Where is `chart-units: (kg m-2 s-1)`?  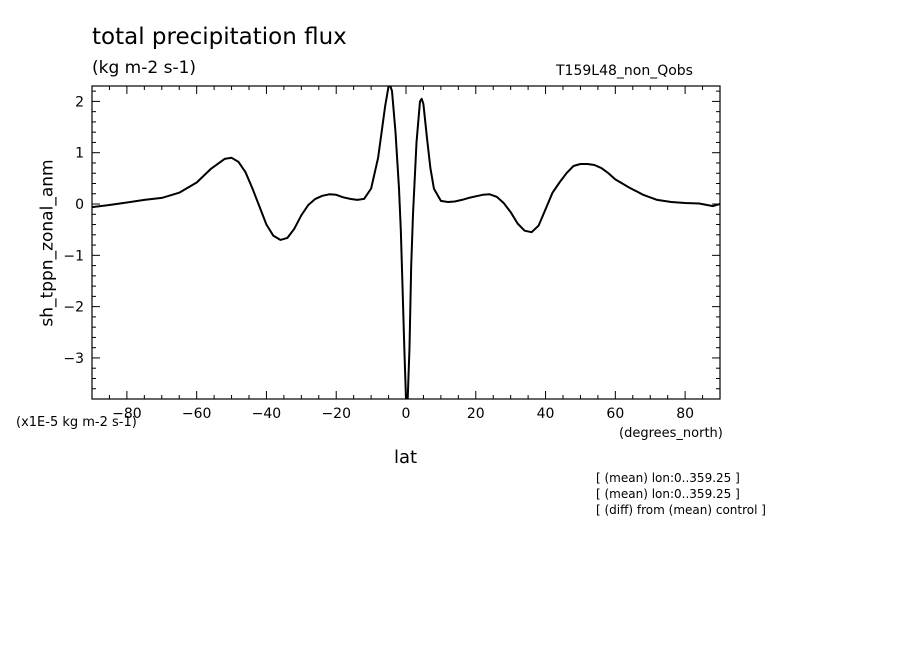 chart-units: (kg m-2 s-1) is located at coordinates (144, 68).